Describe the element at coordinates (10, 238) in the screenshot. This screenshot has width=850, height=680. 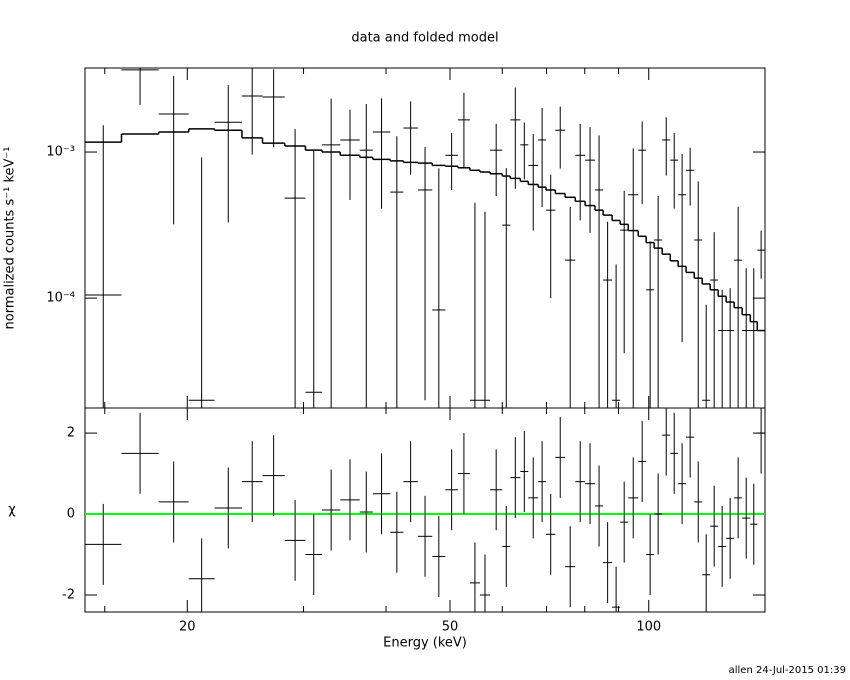
I see `y-axis-label: normalized counts s⁻¹ keV⁻¹` at that location.